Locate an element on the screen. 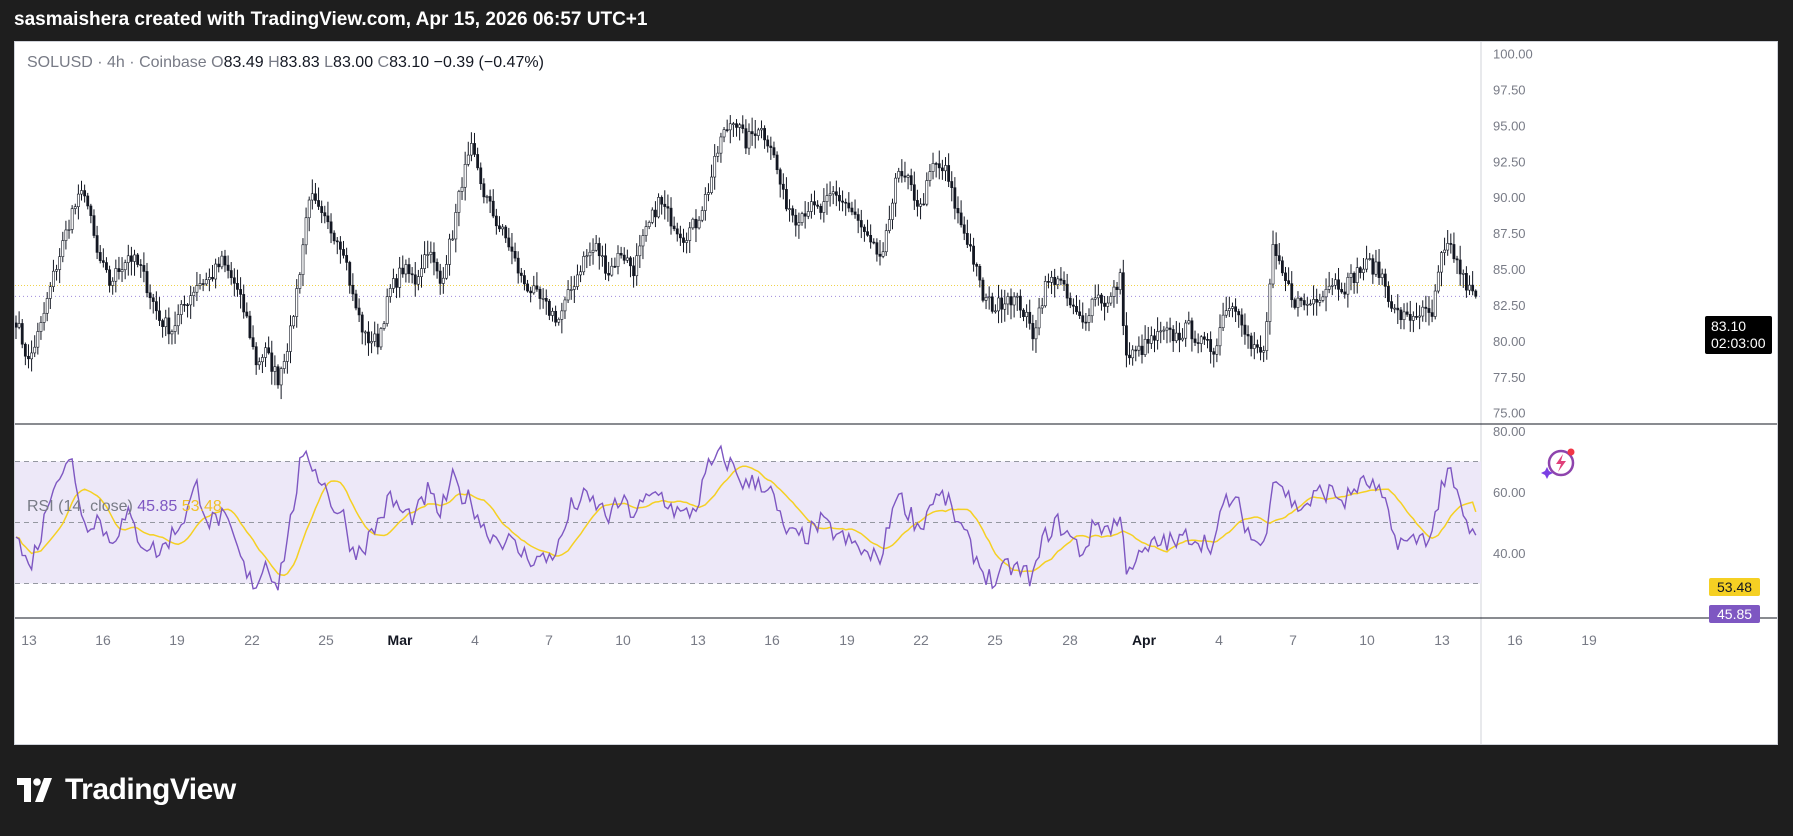  time-tick-label: 25 is located at coordinates (995, 640).